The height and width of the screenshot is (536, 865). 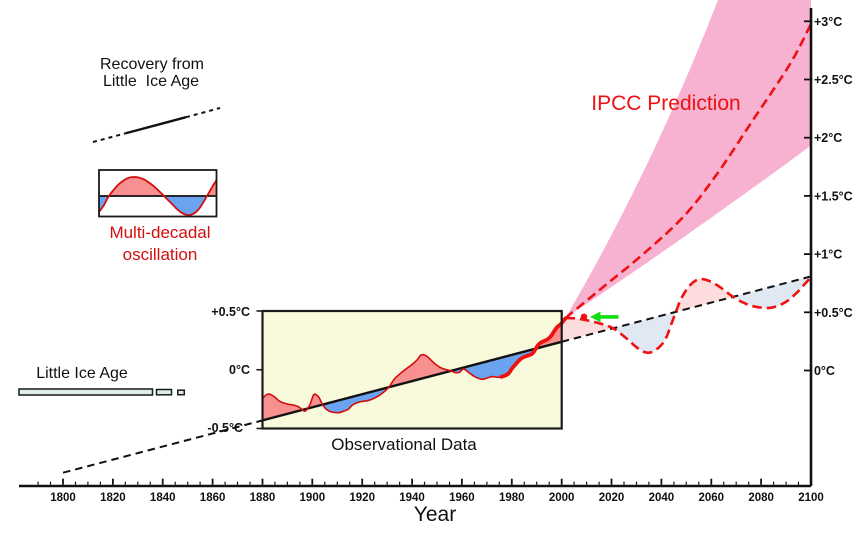 I want to click on svg-text: 1880, so click(x=263, y=498).